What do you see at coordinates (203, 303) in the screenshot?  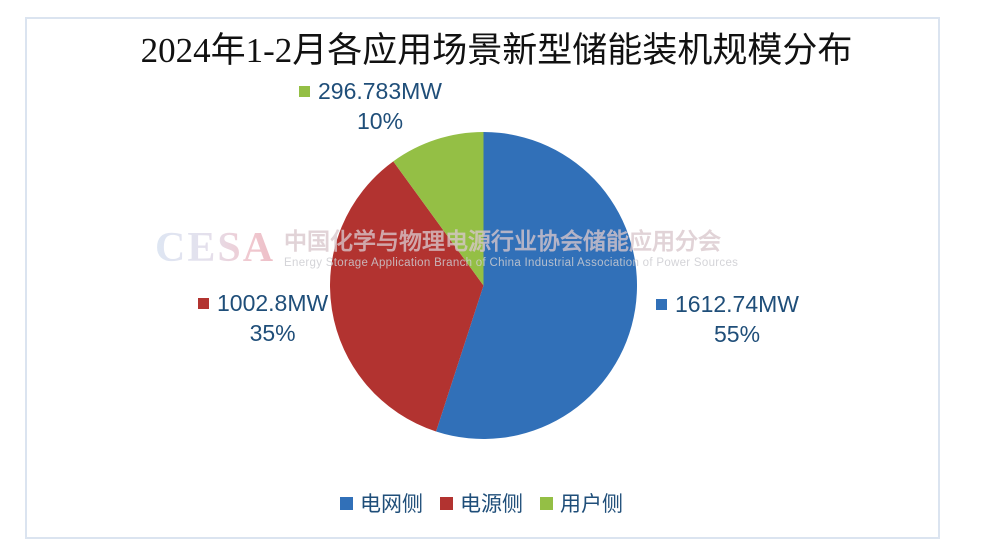 I see `power-side-marker-icon` at bounding box center [203, 303].